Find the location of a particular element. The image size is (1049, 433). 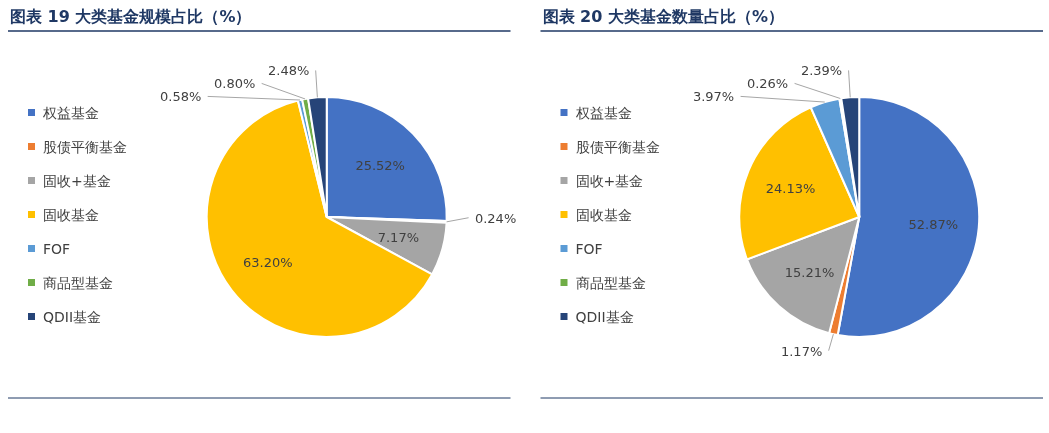

data-label: 2.48% is located at coordinates (289, 71).